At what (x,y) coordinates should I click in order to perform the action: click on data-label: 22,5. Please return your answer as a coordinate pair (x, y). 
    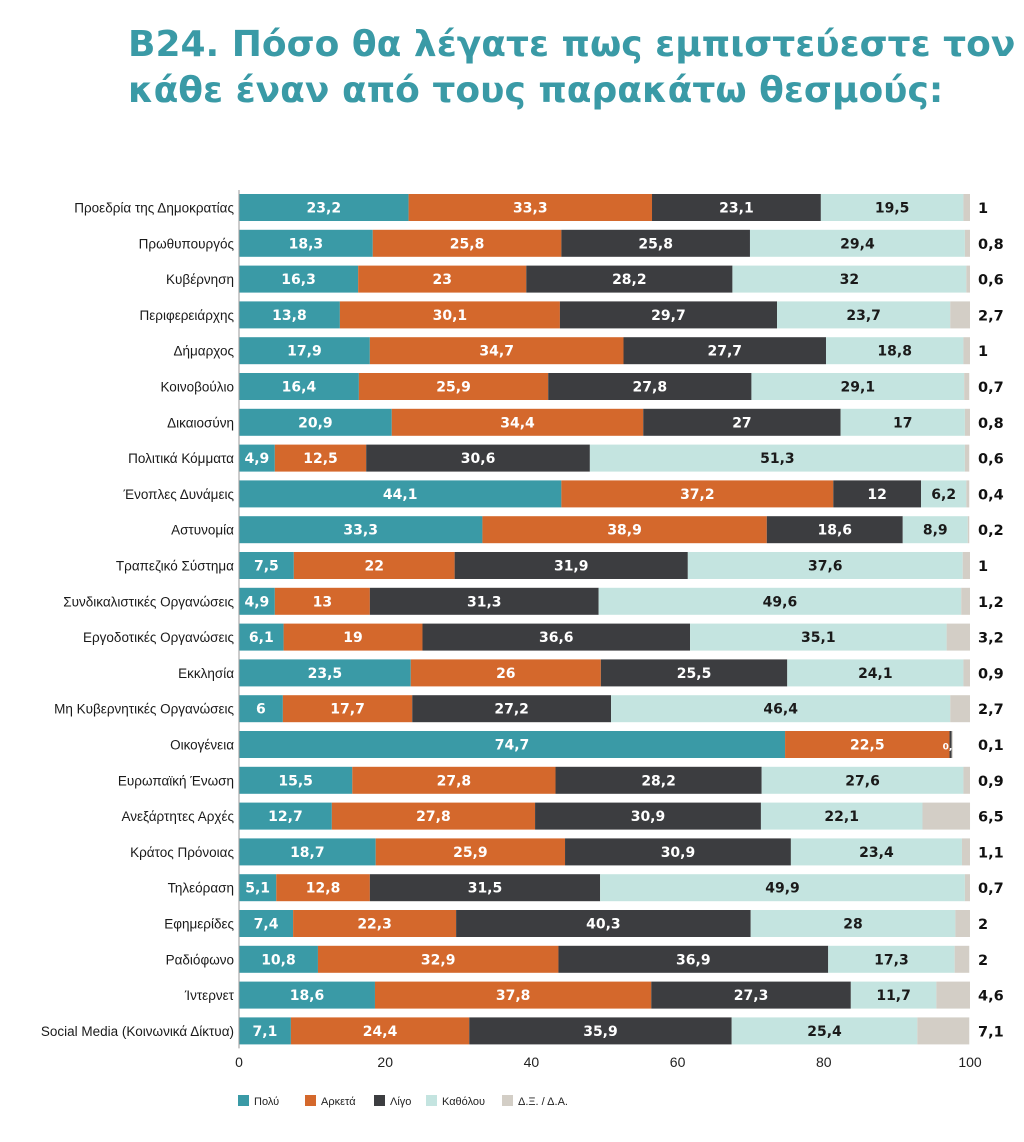
    Looking at the image, I should click on (867, 746).